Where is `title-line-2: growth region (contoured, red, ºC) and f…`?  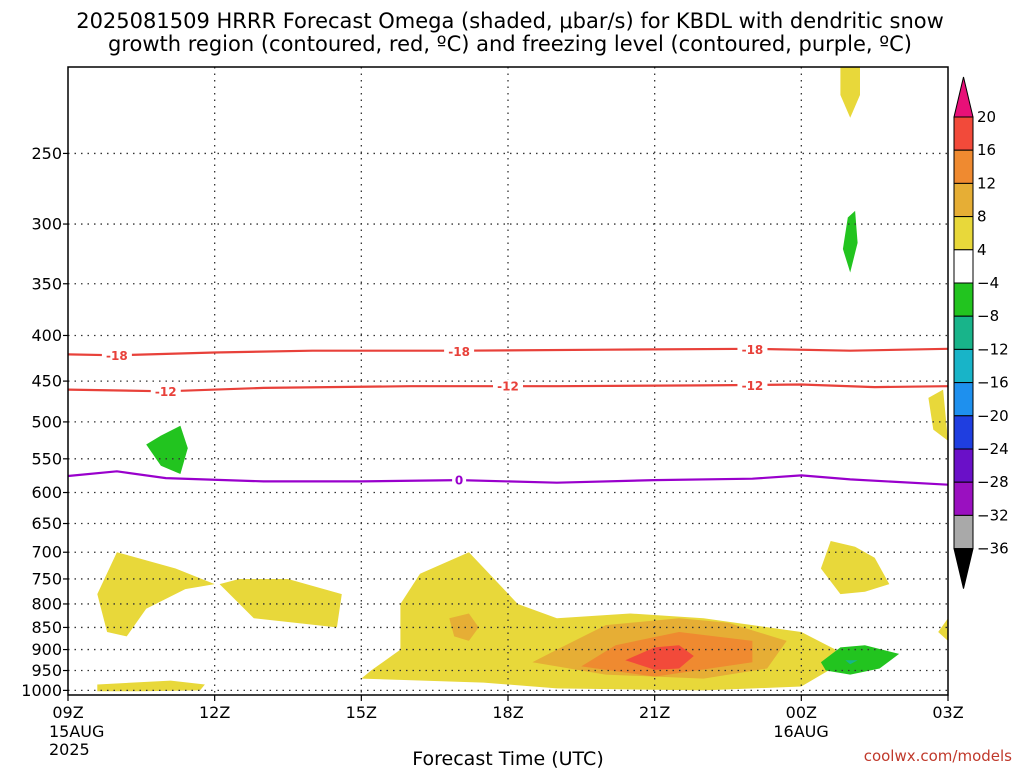
title-line-2: growth region (contoured, red, ºC) and f… is located at coordinates (510, 44).